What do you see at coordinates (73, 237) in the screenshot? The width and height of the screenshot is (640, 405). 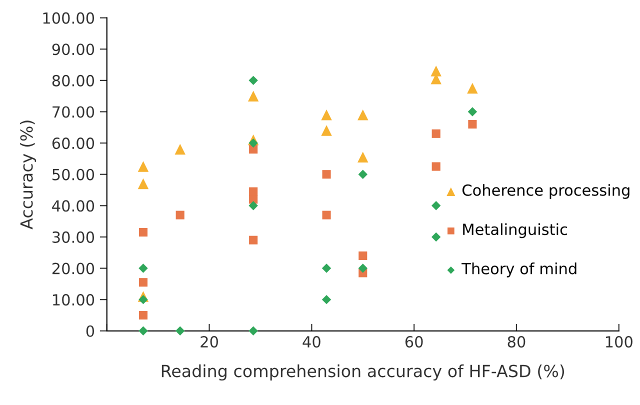 I see `y-tick-label: 30.00` at bounding box center [73, 237].